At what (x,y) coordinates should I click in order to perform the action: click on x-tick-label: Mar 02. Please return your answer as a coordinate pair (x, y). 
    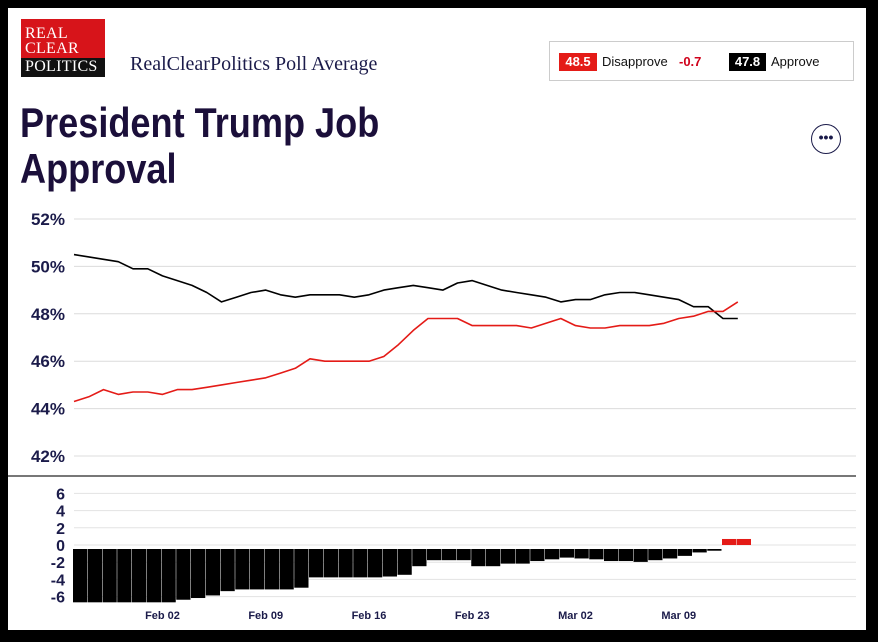
    Looking at the image, I should click on (575, 616).